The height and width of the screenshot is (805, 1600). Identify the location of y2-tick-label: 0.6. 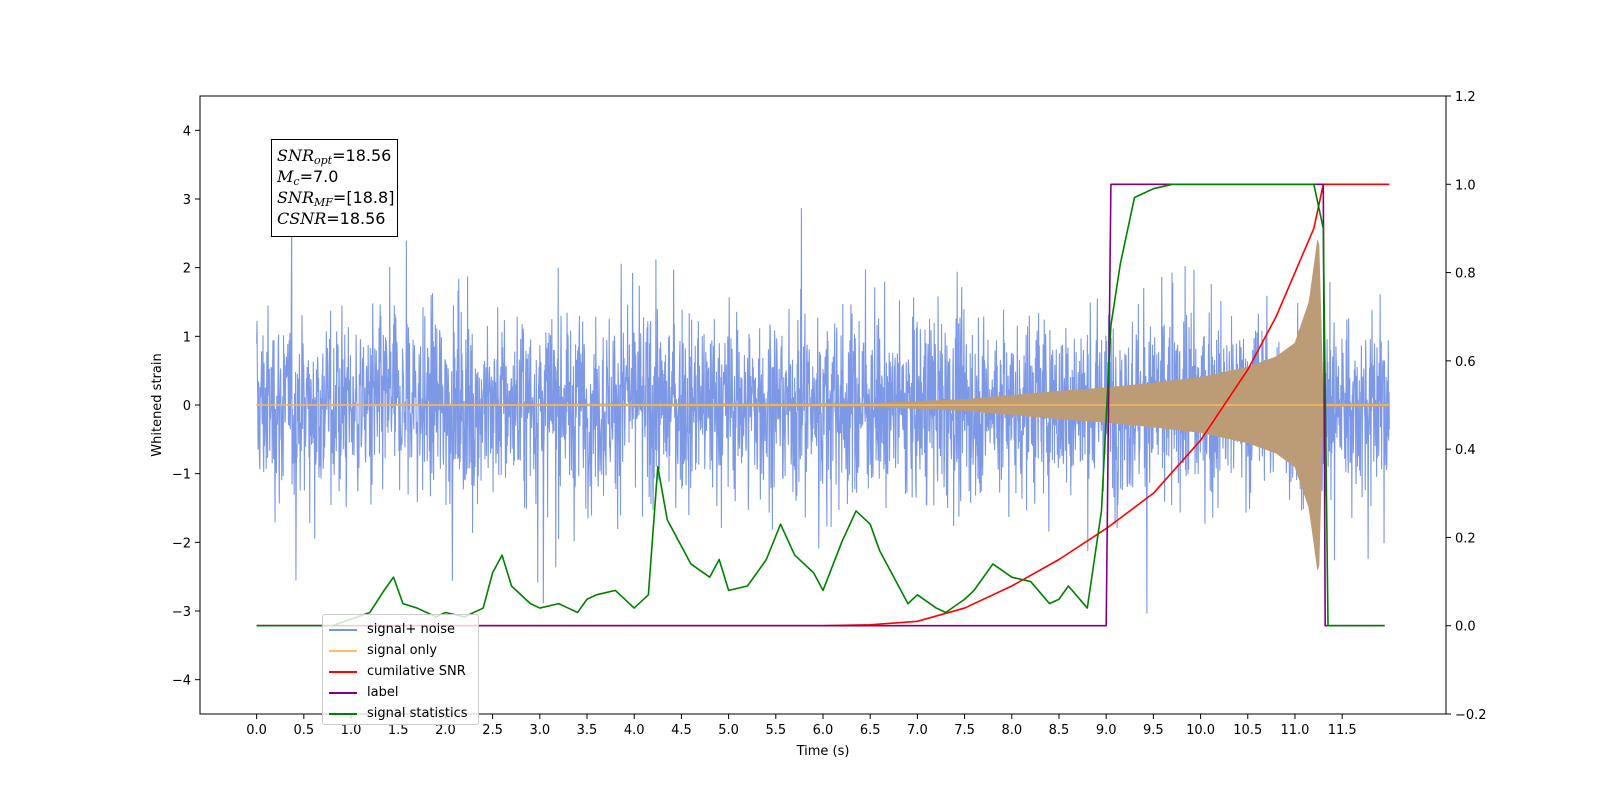
(1465, 362).